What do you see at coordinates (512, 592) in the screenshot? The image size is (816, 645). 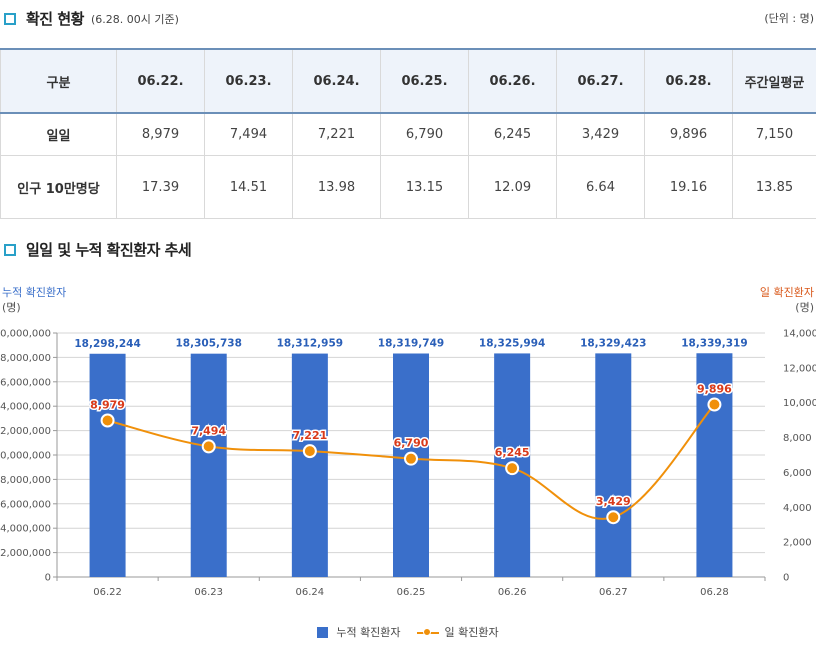 I see `x-tick-label: 06.26` at bounding box center [512, 592].